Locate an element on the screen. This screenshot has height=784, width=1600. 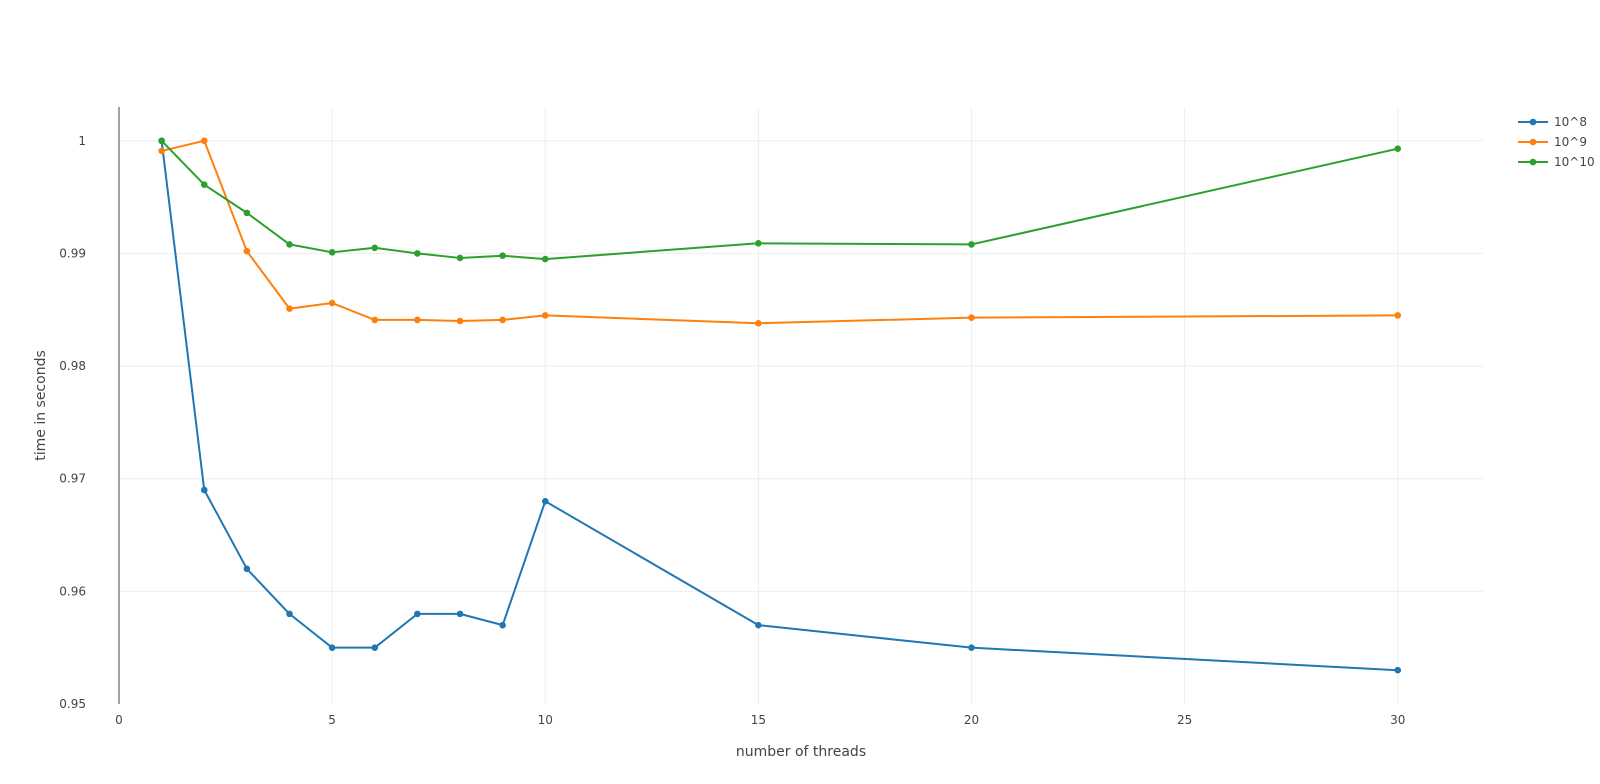
legend: 10^8 10^9 10^10 is located at coordinates (1556, 142).